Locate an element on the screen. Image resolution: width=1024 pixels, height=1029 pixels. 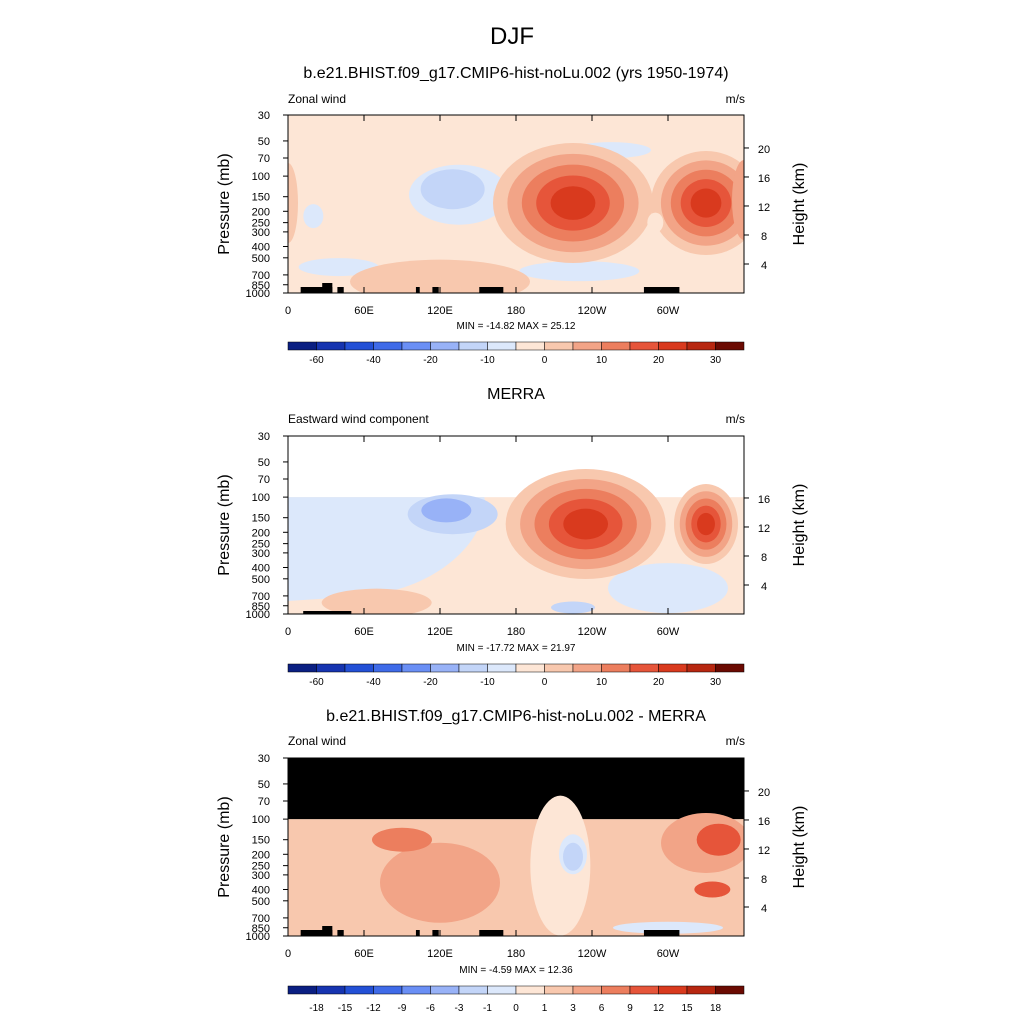
easterly-surface is located at coordinates (573, 607).